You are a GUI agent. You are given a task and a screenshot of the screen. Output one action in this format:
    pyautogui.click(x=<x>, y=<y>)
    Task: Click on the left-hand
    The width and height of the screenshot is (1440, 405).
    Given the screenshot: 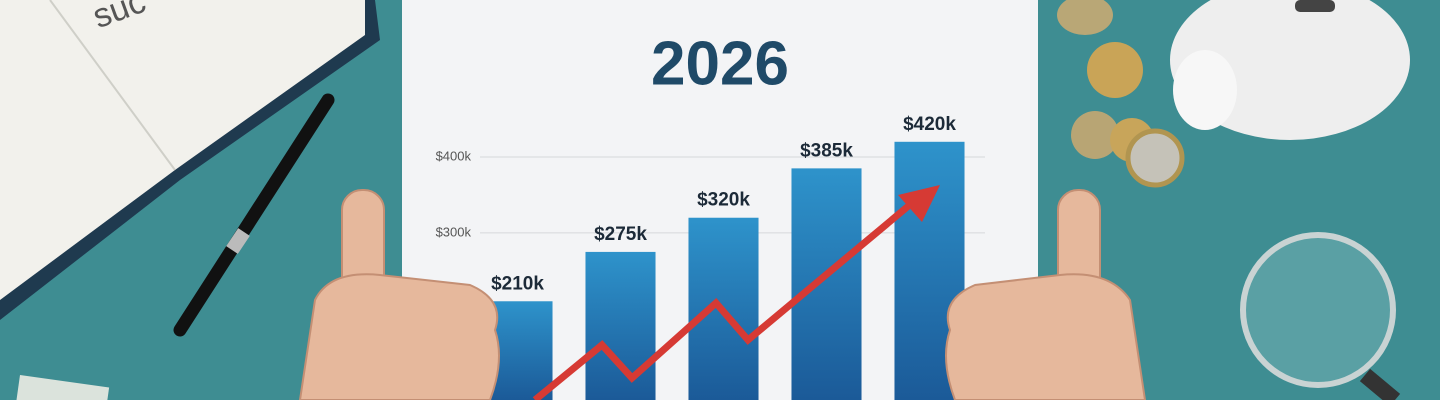 What is the action you would take?
    pyautogui.click(x=399, y=295)
    